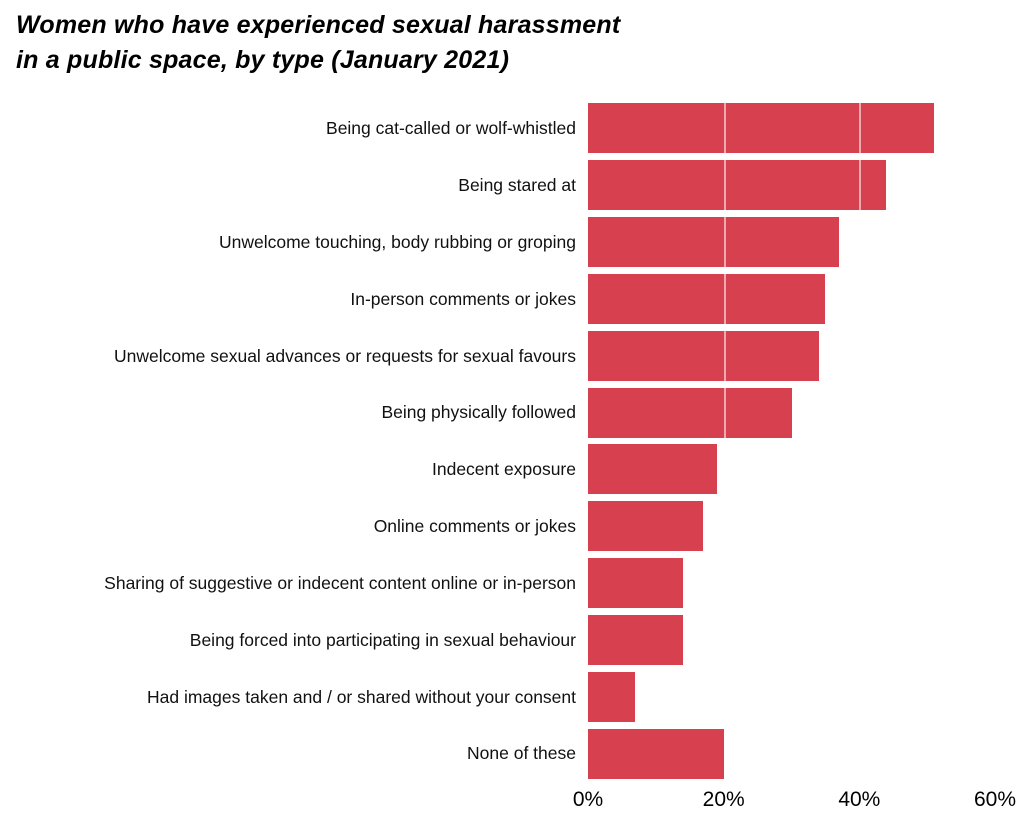 The width and height of the screenshot is (1028, 822). What do you see at coordinates (478, 412) in the screenshot?
I see `category-label: Being physically followed` at bounding box center [478, 412].